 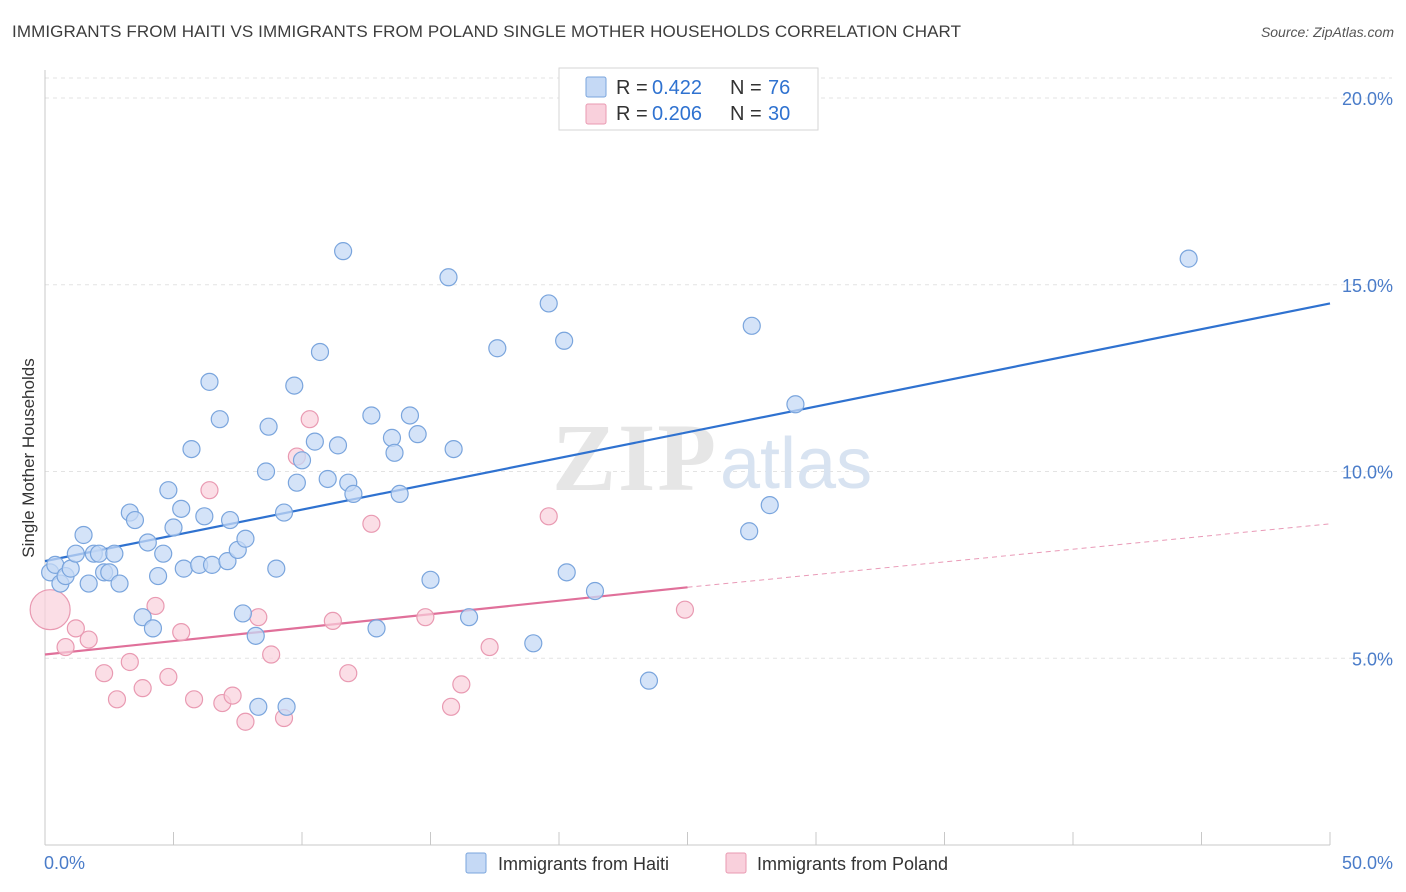 What do you see at coordinates (779, 88) in the screenshot?
I see `legend-haiti-n-value: 76` at bounding box center [779, 88].